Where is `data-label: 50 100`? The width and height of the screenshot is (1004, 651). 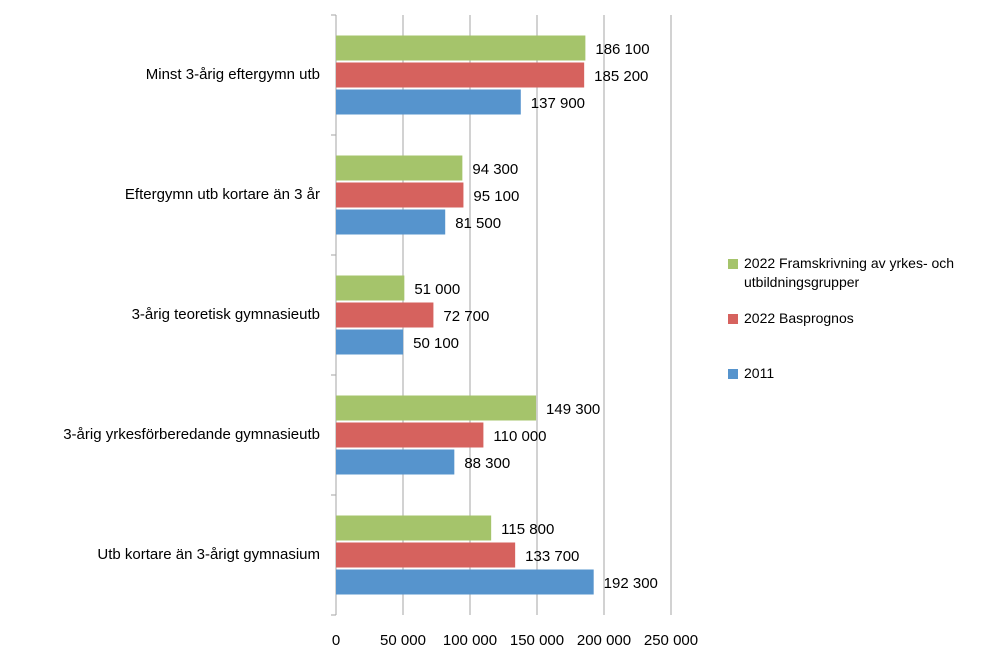
data-label: 50 100 is located at coordinates (436, 343).